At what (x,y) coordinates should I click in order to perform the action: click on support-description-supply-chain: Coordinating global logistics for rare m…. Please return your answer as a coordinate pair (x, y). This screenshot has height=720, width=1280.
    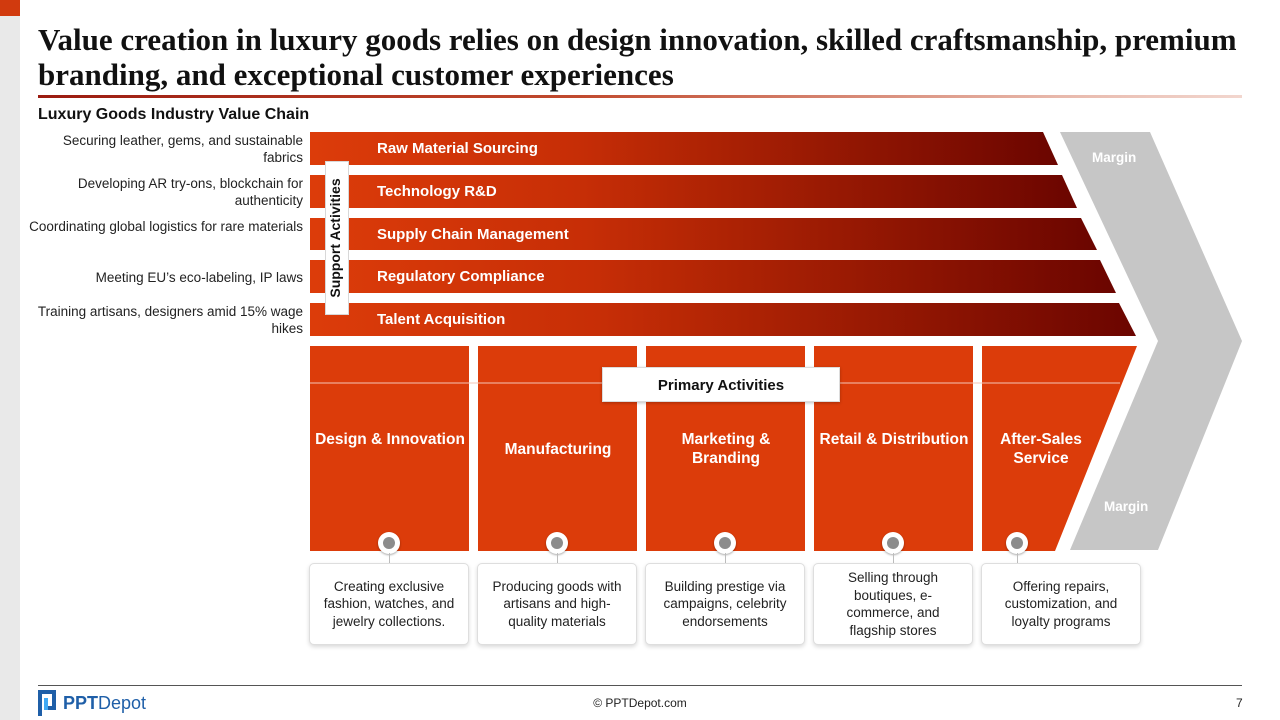
    Looking at the image, I should click on (166, 226).